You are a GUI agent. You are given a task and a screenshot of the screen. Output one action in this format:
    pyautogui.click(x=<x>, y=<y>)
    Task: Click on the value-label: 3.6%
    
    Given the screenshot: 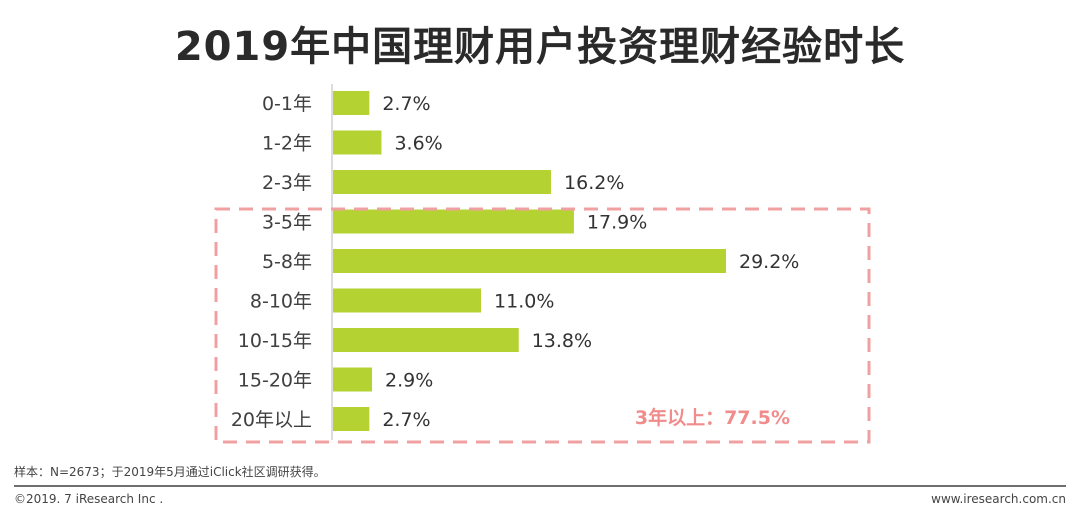 What is the action you would take?
    pyautogui.click(x=418, y=144)
    